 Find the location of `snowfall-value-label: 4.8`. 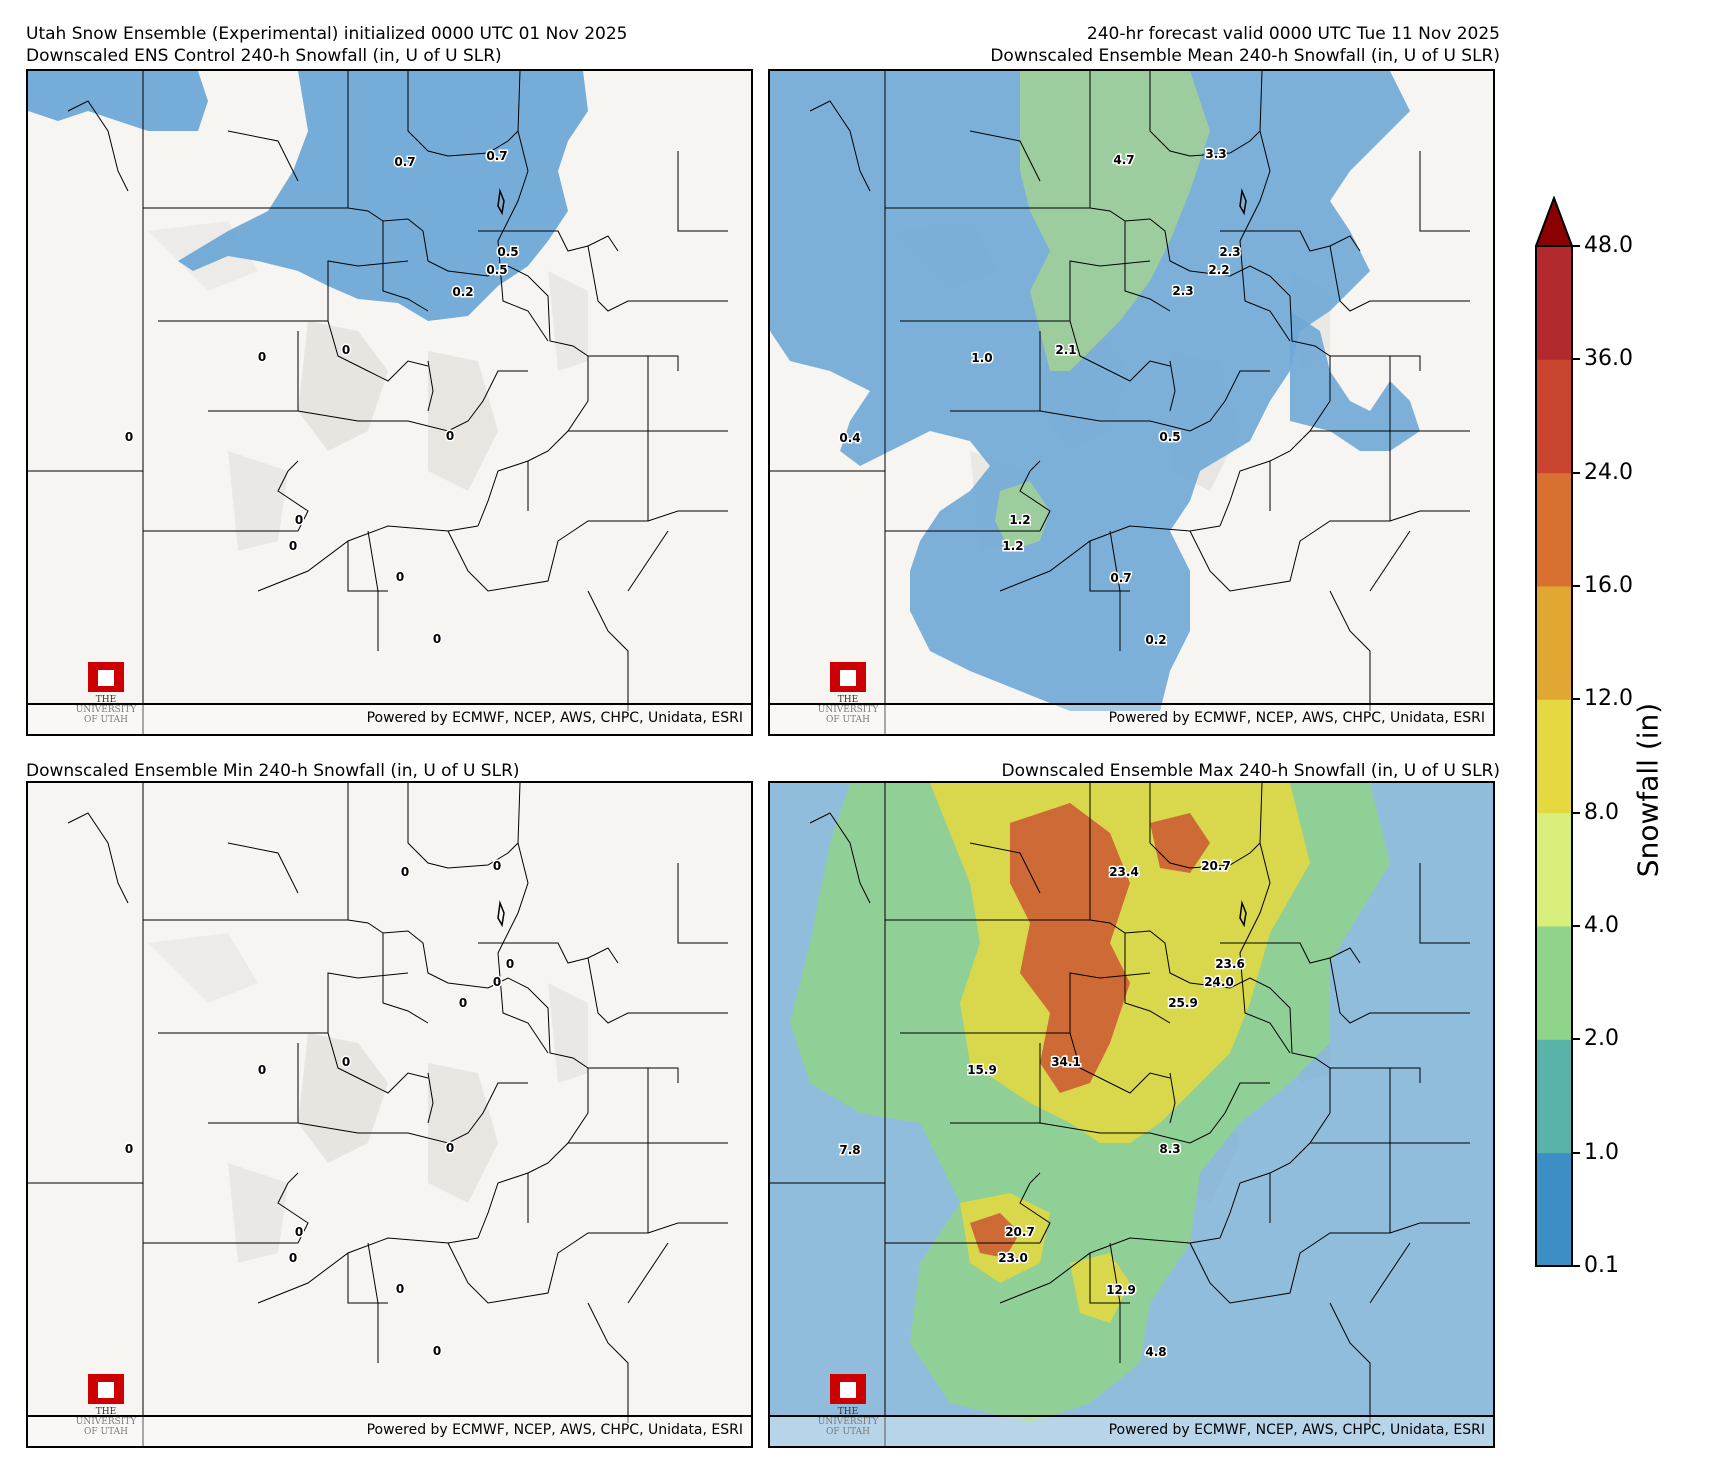

snowfall-value-label: 4.8 is located at coordinates (1155, 1352).